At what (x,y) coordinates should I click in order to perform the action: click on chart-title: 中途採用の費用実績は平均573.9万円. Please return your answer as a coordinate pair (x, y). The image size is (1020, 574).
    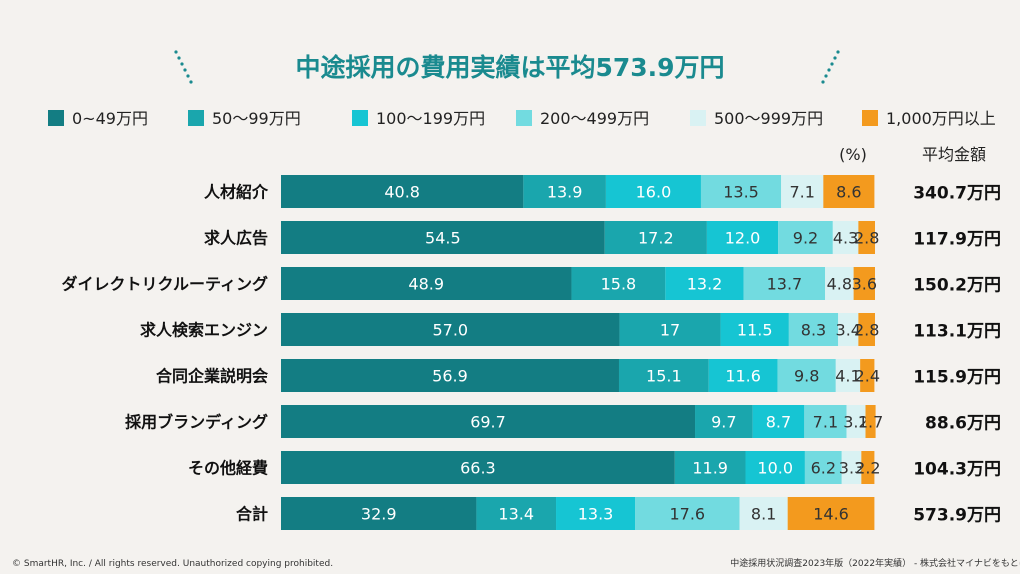
    Looking at the image, I should click on (509, 67).